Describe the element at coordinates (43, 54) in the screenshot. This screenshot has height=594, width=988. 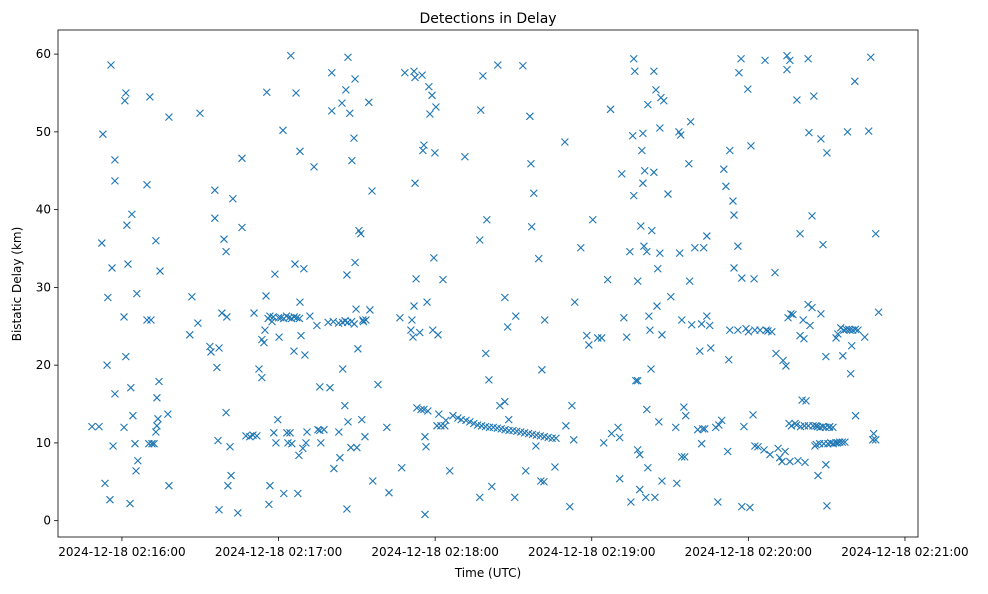
I see `y-tick-label: 60` at that location.